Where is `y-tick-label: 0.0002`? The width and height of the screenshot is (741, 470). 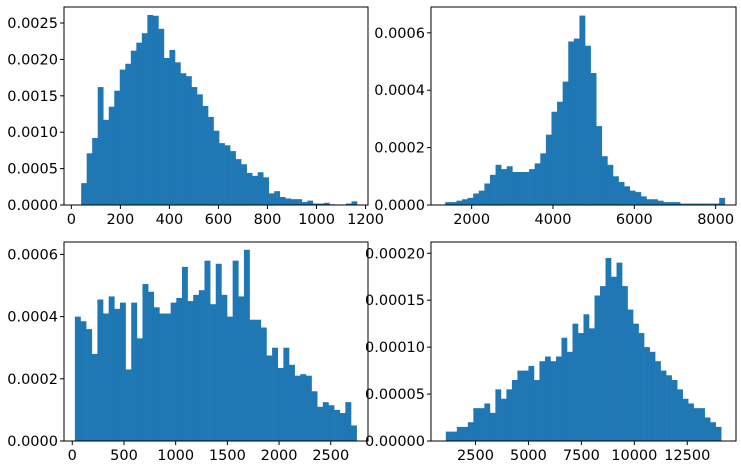 y-tick-label: 0.0002 is located at coordinates (32, 380).